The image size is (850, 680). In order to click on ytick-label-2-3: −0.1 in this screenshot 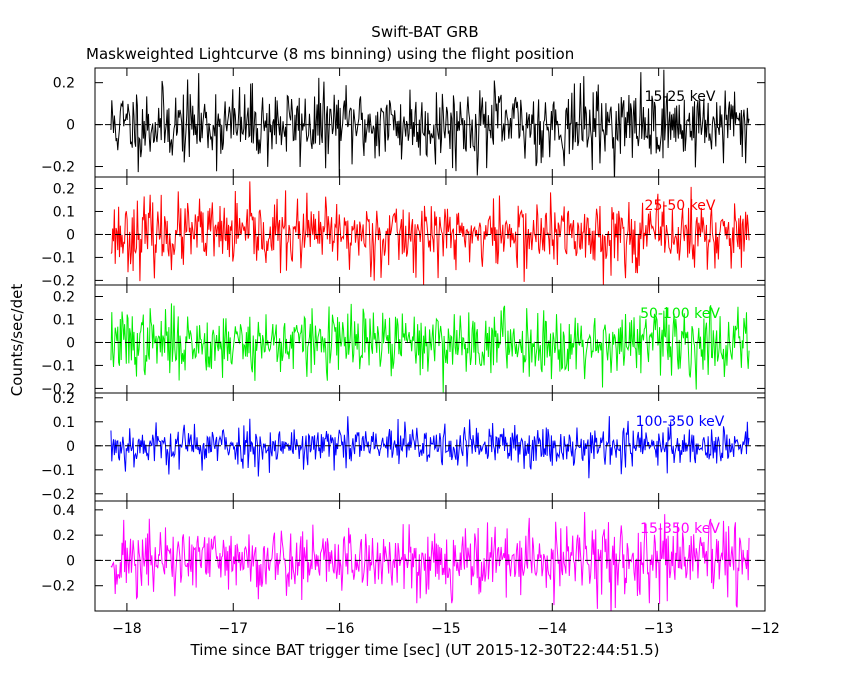, I will do `click(58, 366)`.